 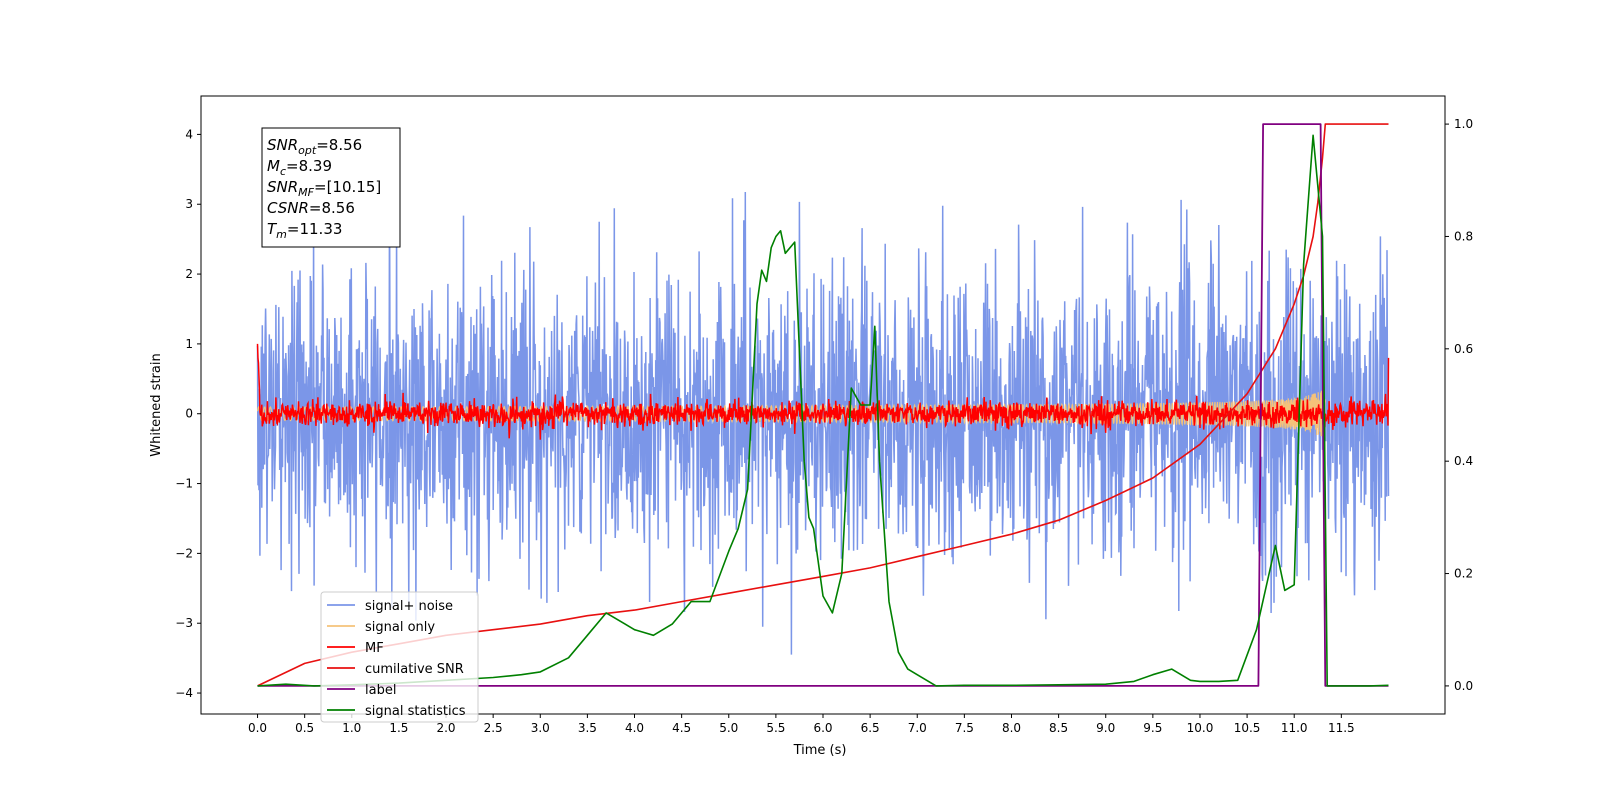 I want to click on x-tick-label: 6.0, so click(x=822, y=728).